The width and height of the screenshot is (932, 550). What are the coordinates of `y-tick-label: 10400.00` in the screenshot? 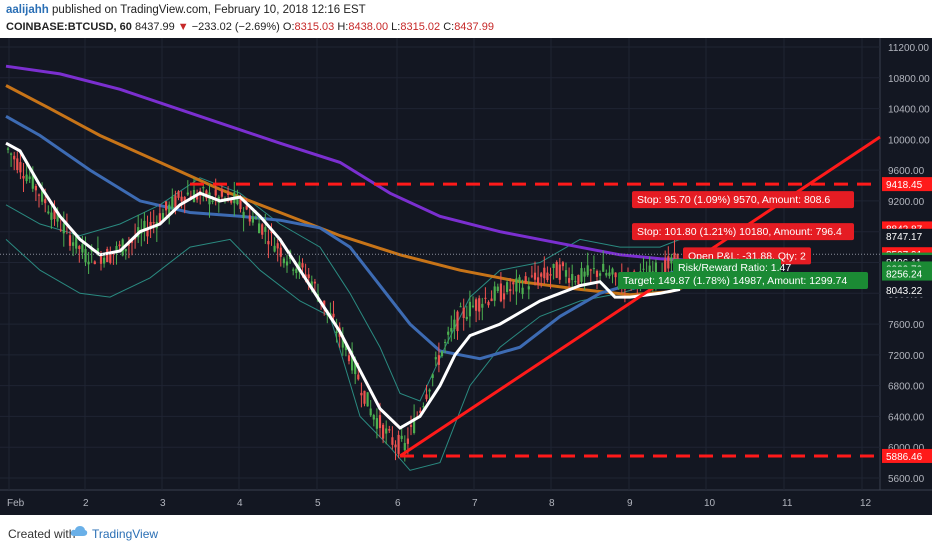 It's located at (909, 110).